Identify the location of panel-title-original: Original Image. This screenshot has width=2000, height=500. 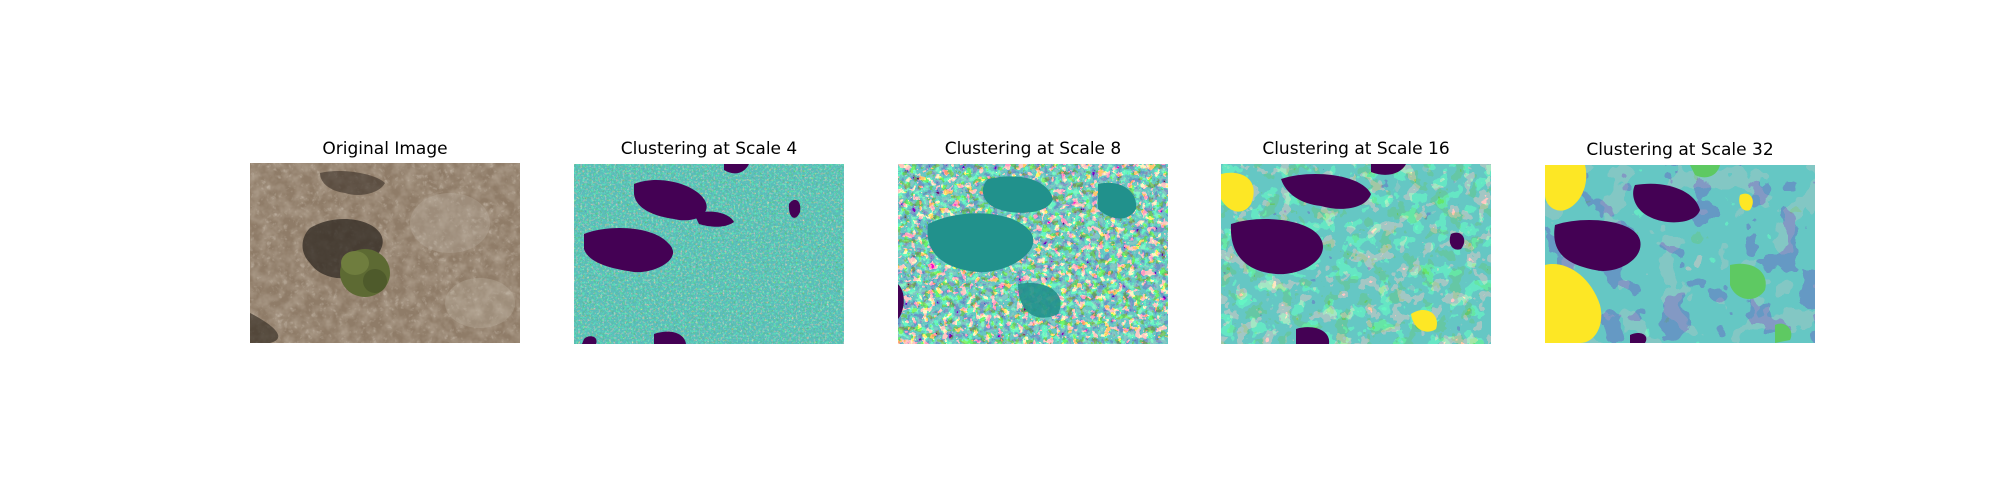
(385, 149).